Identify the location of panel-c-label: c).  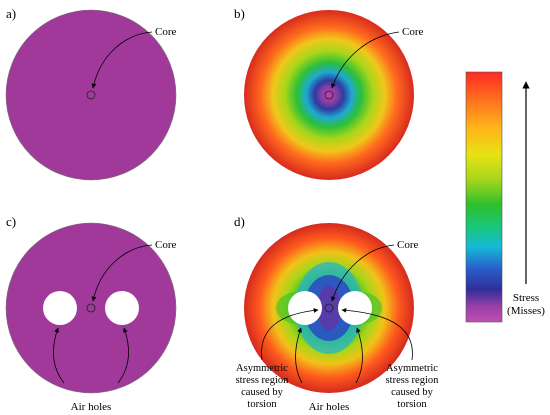
(11, 221).